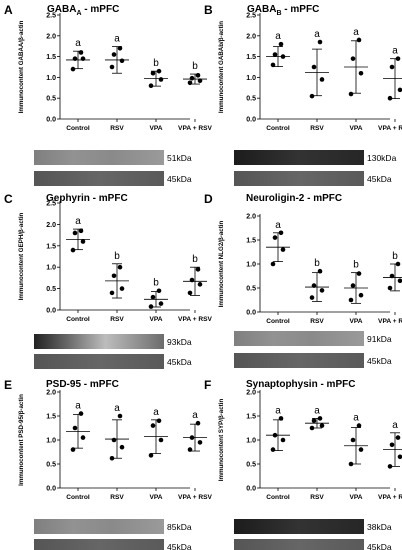 This screenshot has height=550, width=402. Describe the element at coordinates (155, 128) in the screenshot. I see `category-label: VPA` at that location.